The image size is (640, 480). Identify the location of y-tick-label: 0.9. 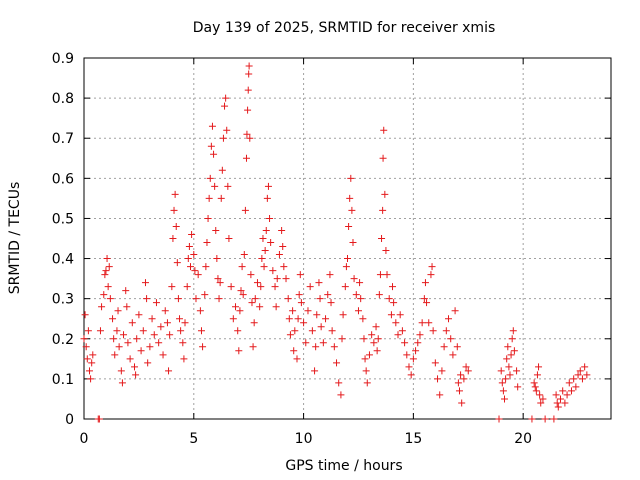
(63, 59).